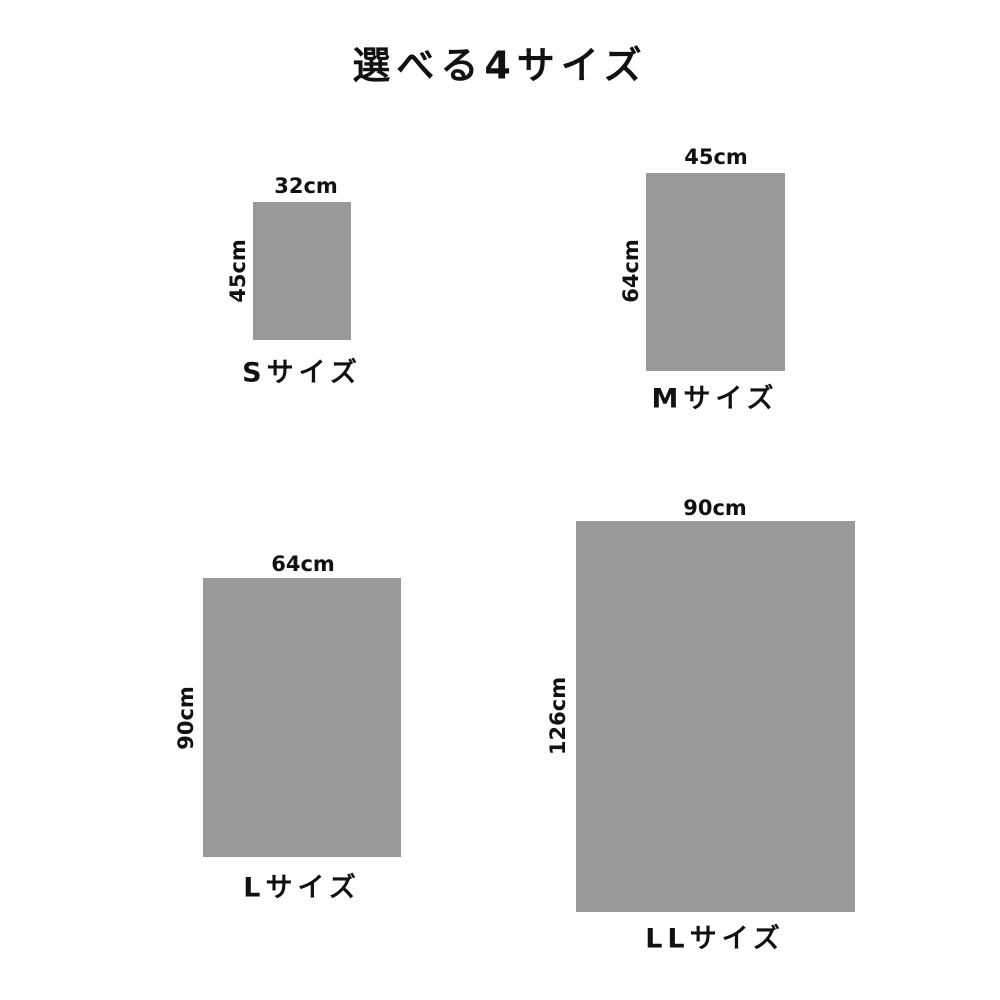 This screenshot has width=1000, height=1000. What do you see at coordinates (306, 186) in the screenshot?
I see `size-s-width: 32cm` at bounding box center [306, 186].